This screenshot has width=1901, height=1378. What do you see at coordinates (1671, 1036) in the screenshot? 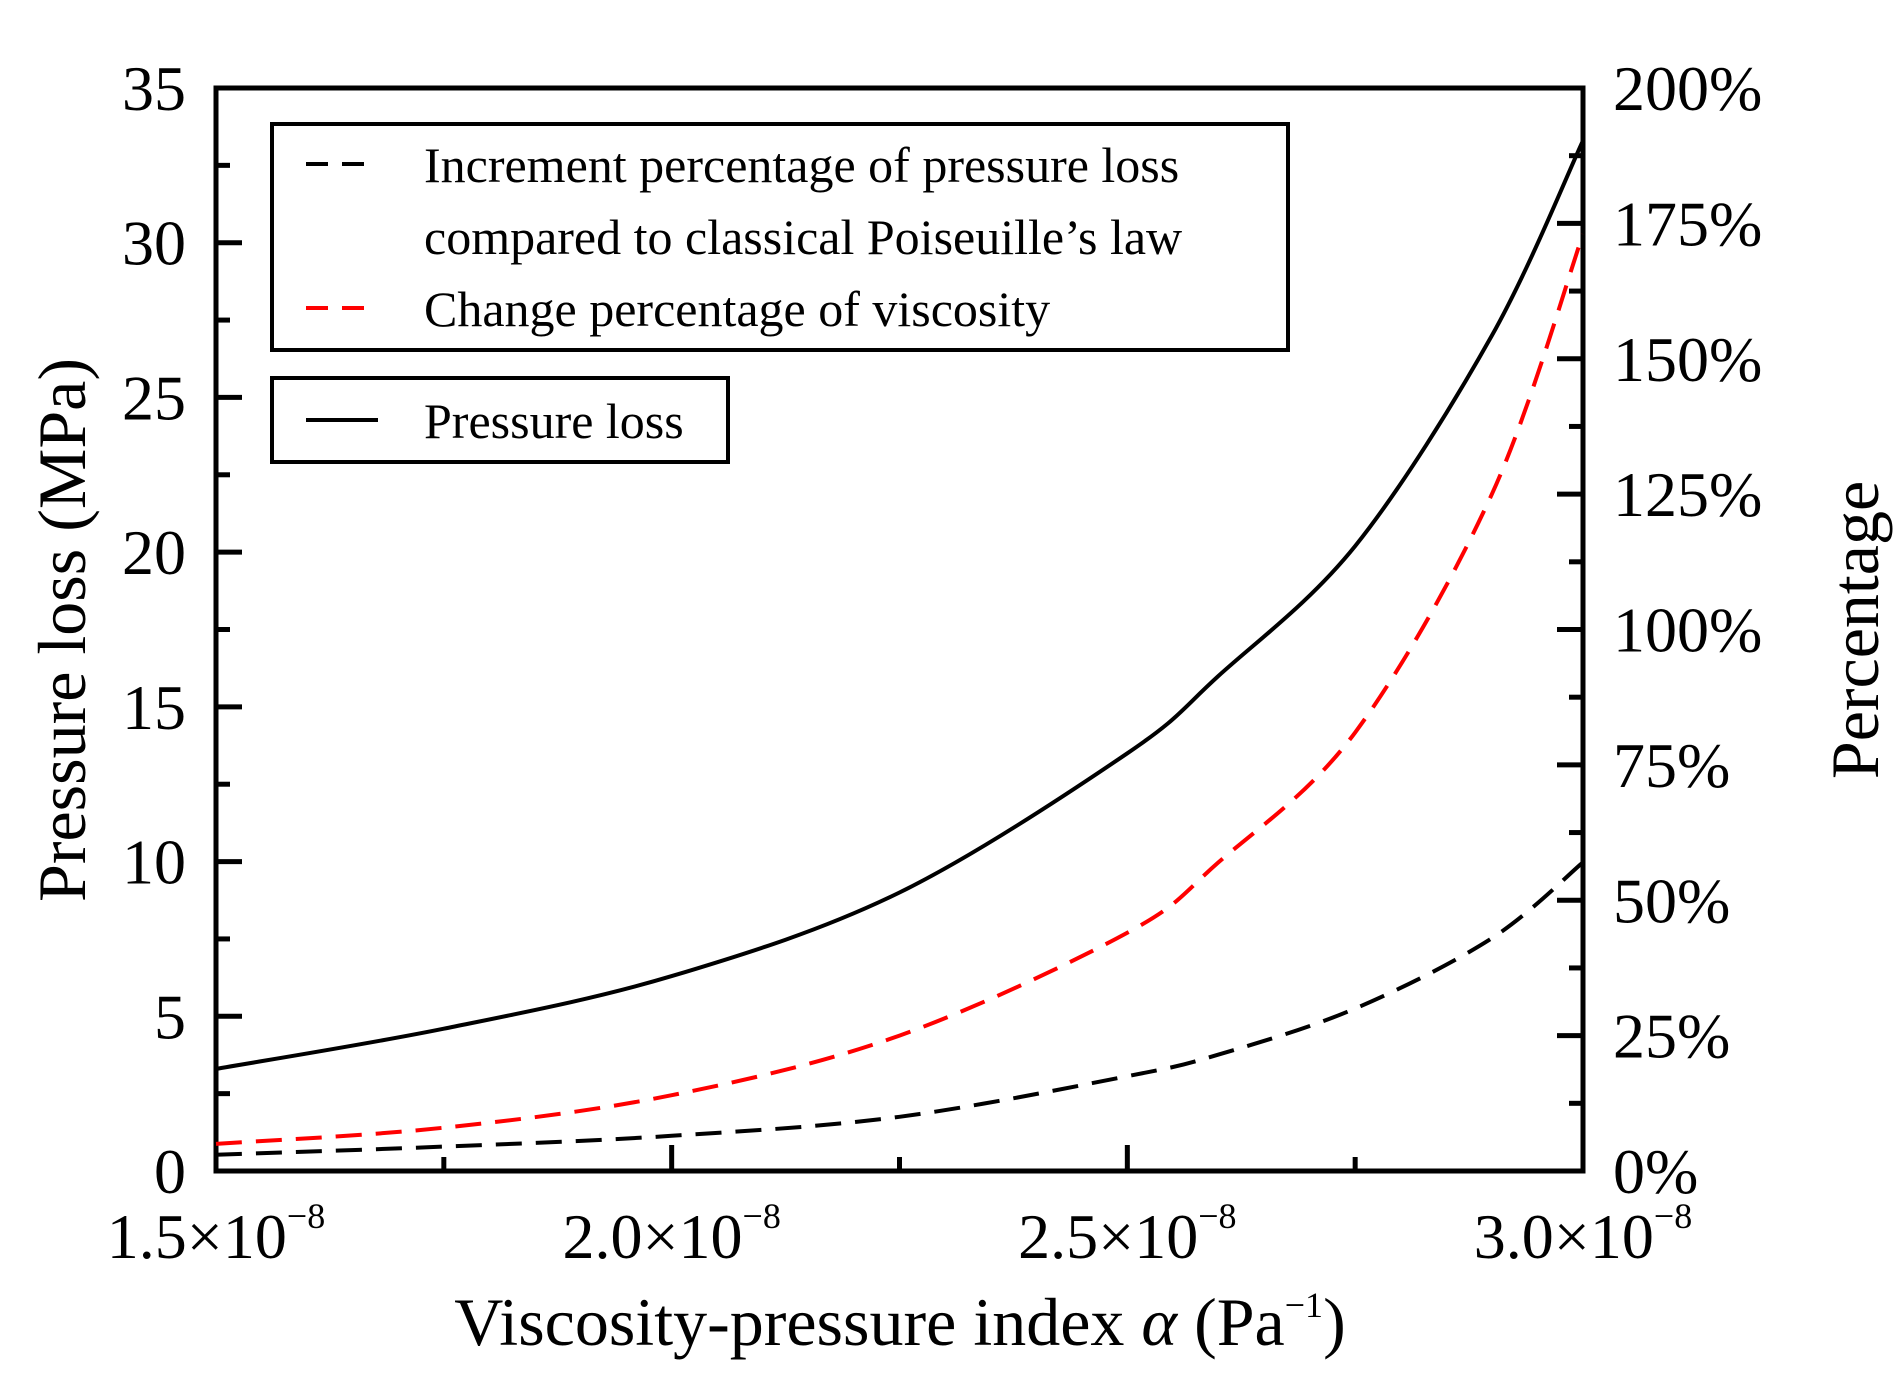
I see `y-right-tick-label: 25%` at bounding box center [1671, 1036].